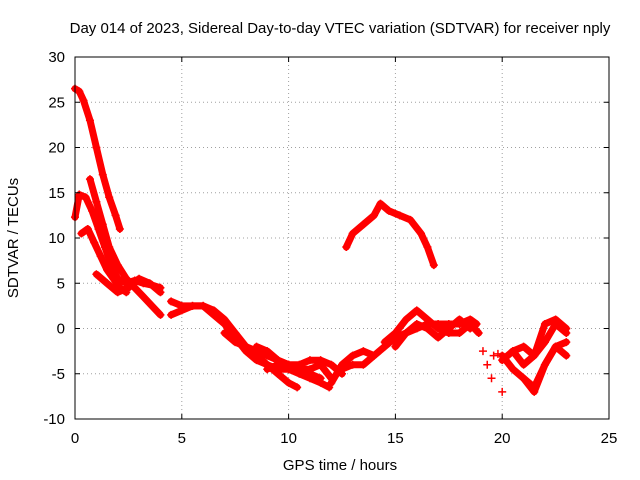 The image size is (640, 480). Describe the element at coordinates (502, 438) in the screenshot. I see `x-tick-label: 20` at that location.